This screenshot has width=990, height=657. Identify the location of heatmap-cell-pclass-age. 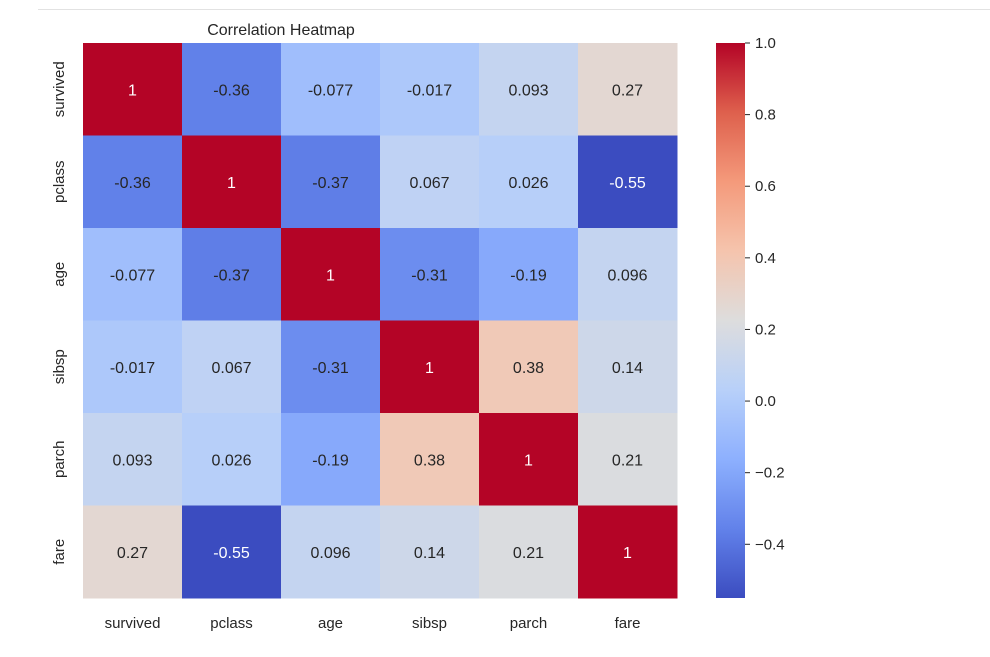
(331, 182).